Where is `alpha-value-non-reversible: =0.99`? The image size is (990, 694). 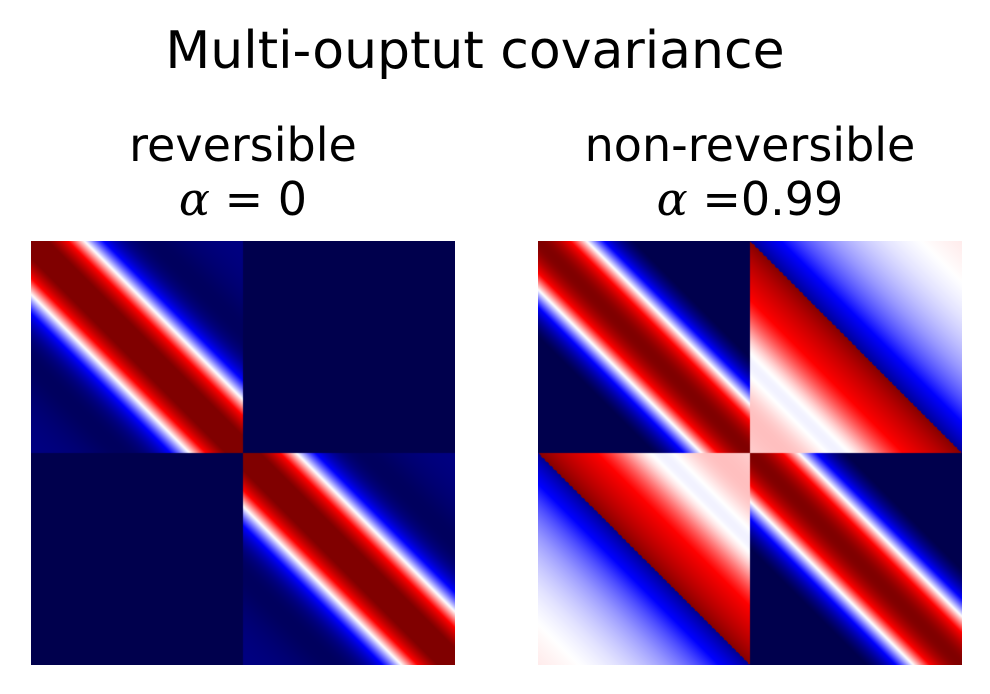
alpha-value-non-reversible: =0.99 is located at coordinates (765, 199).